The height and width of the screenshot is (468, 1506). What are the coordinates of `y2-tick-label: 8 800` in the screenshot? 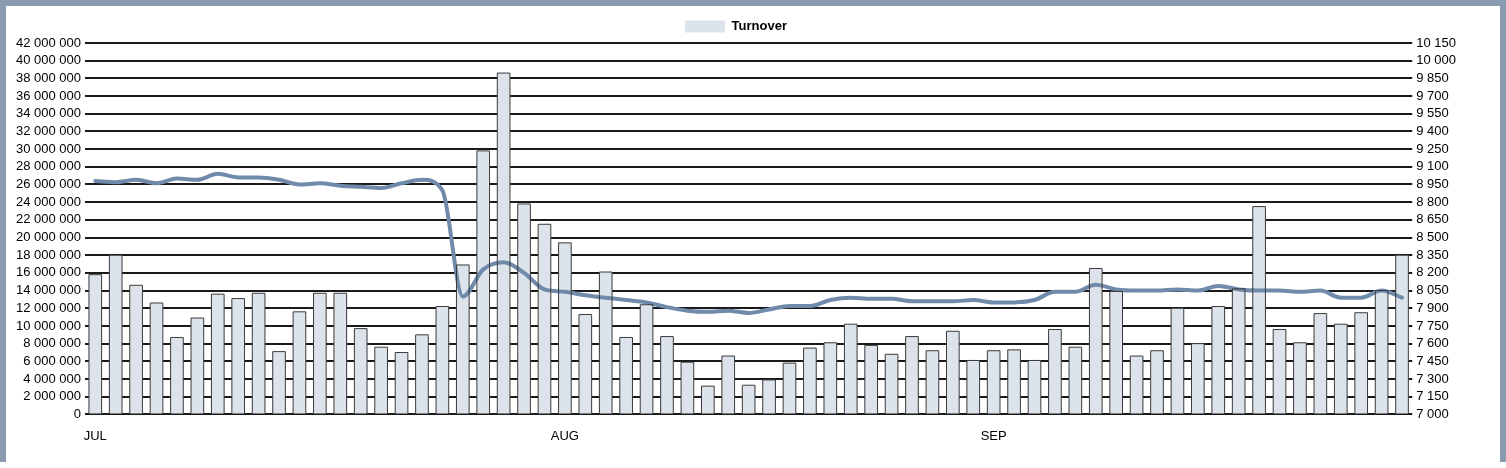 It's located at (1432, 201).